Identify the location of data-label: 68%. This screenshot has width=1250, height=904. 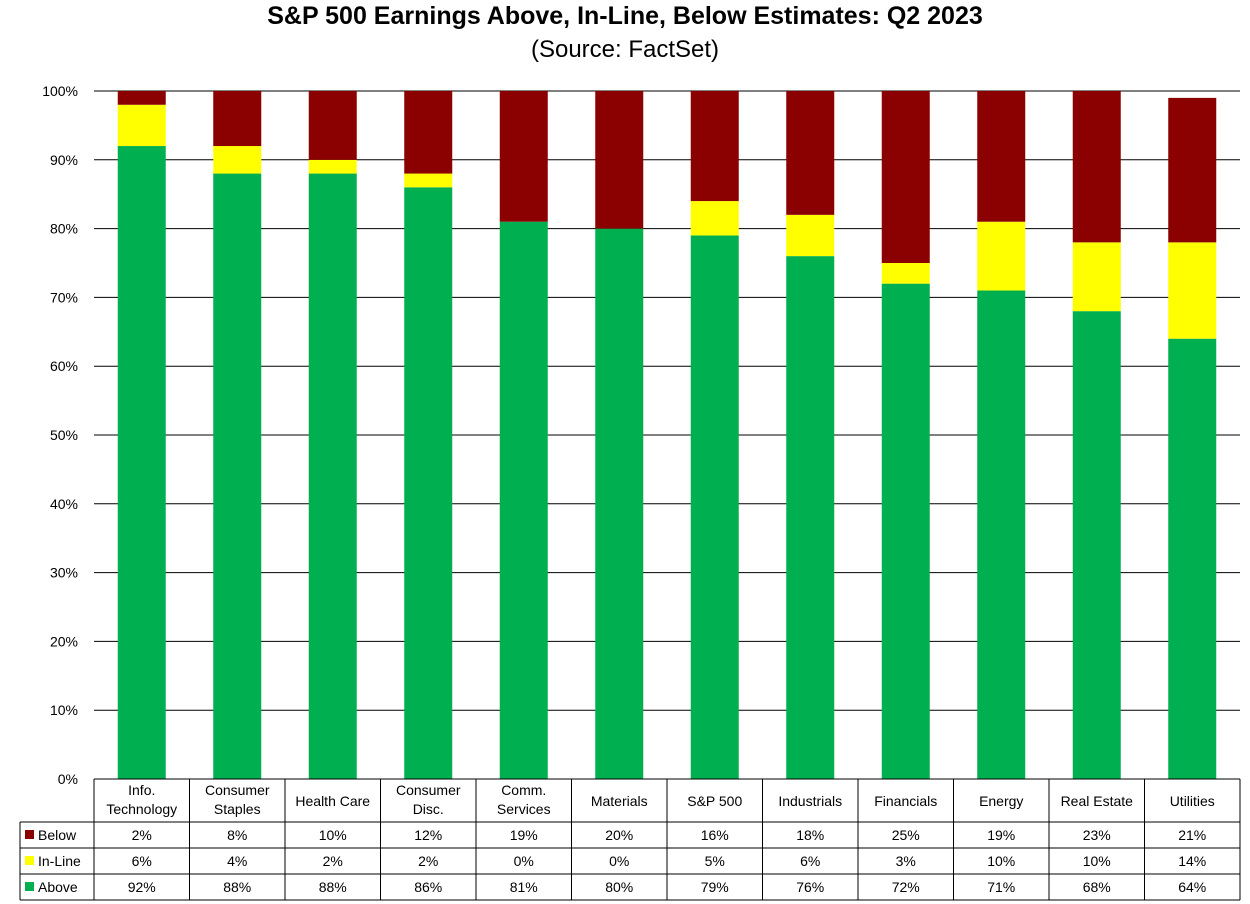
(1097, 887).